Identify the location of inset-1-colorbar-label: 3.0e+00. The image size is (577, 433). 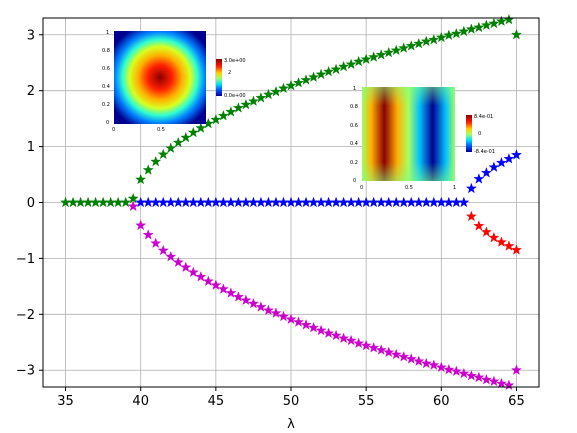
(235, 61).